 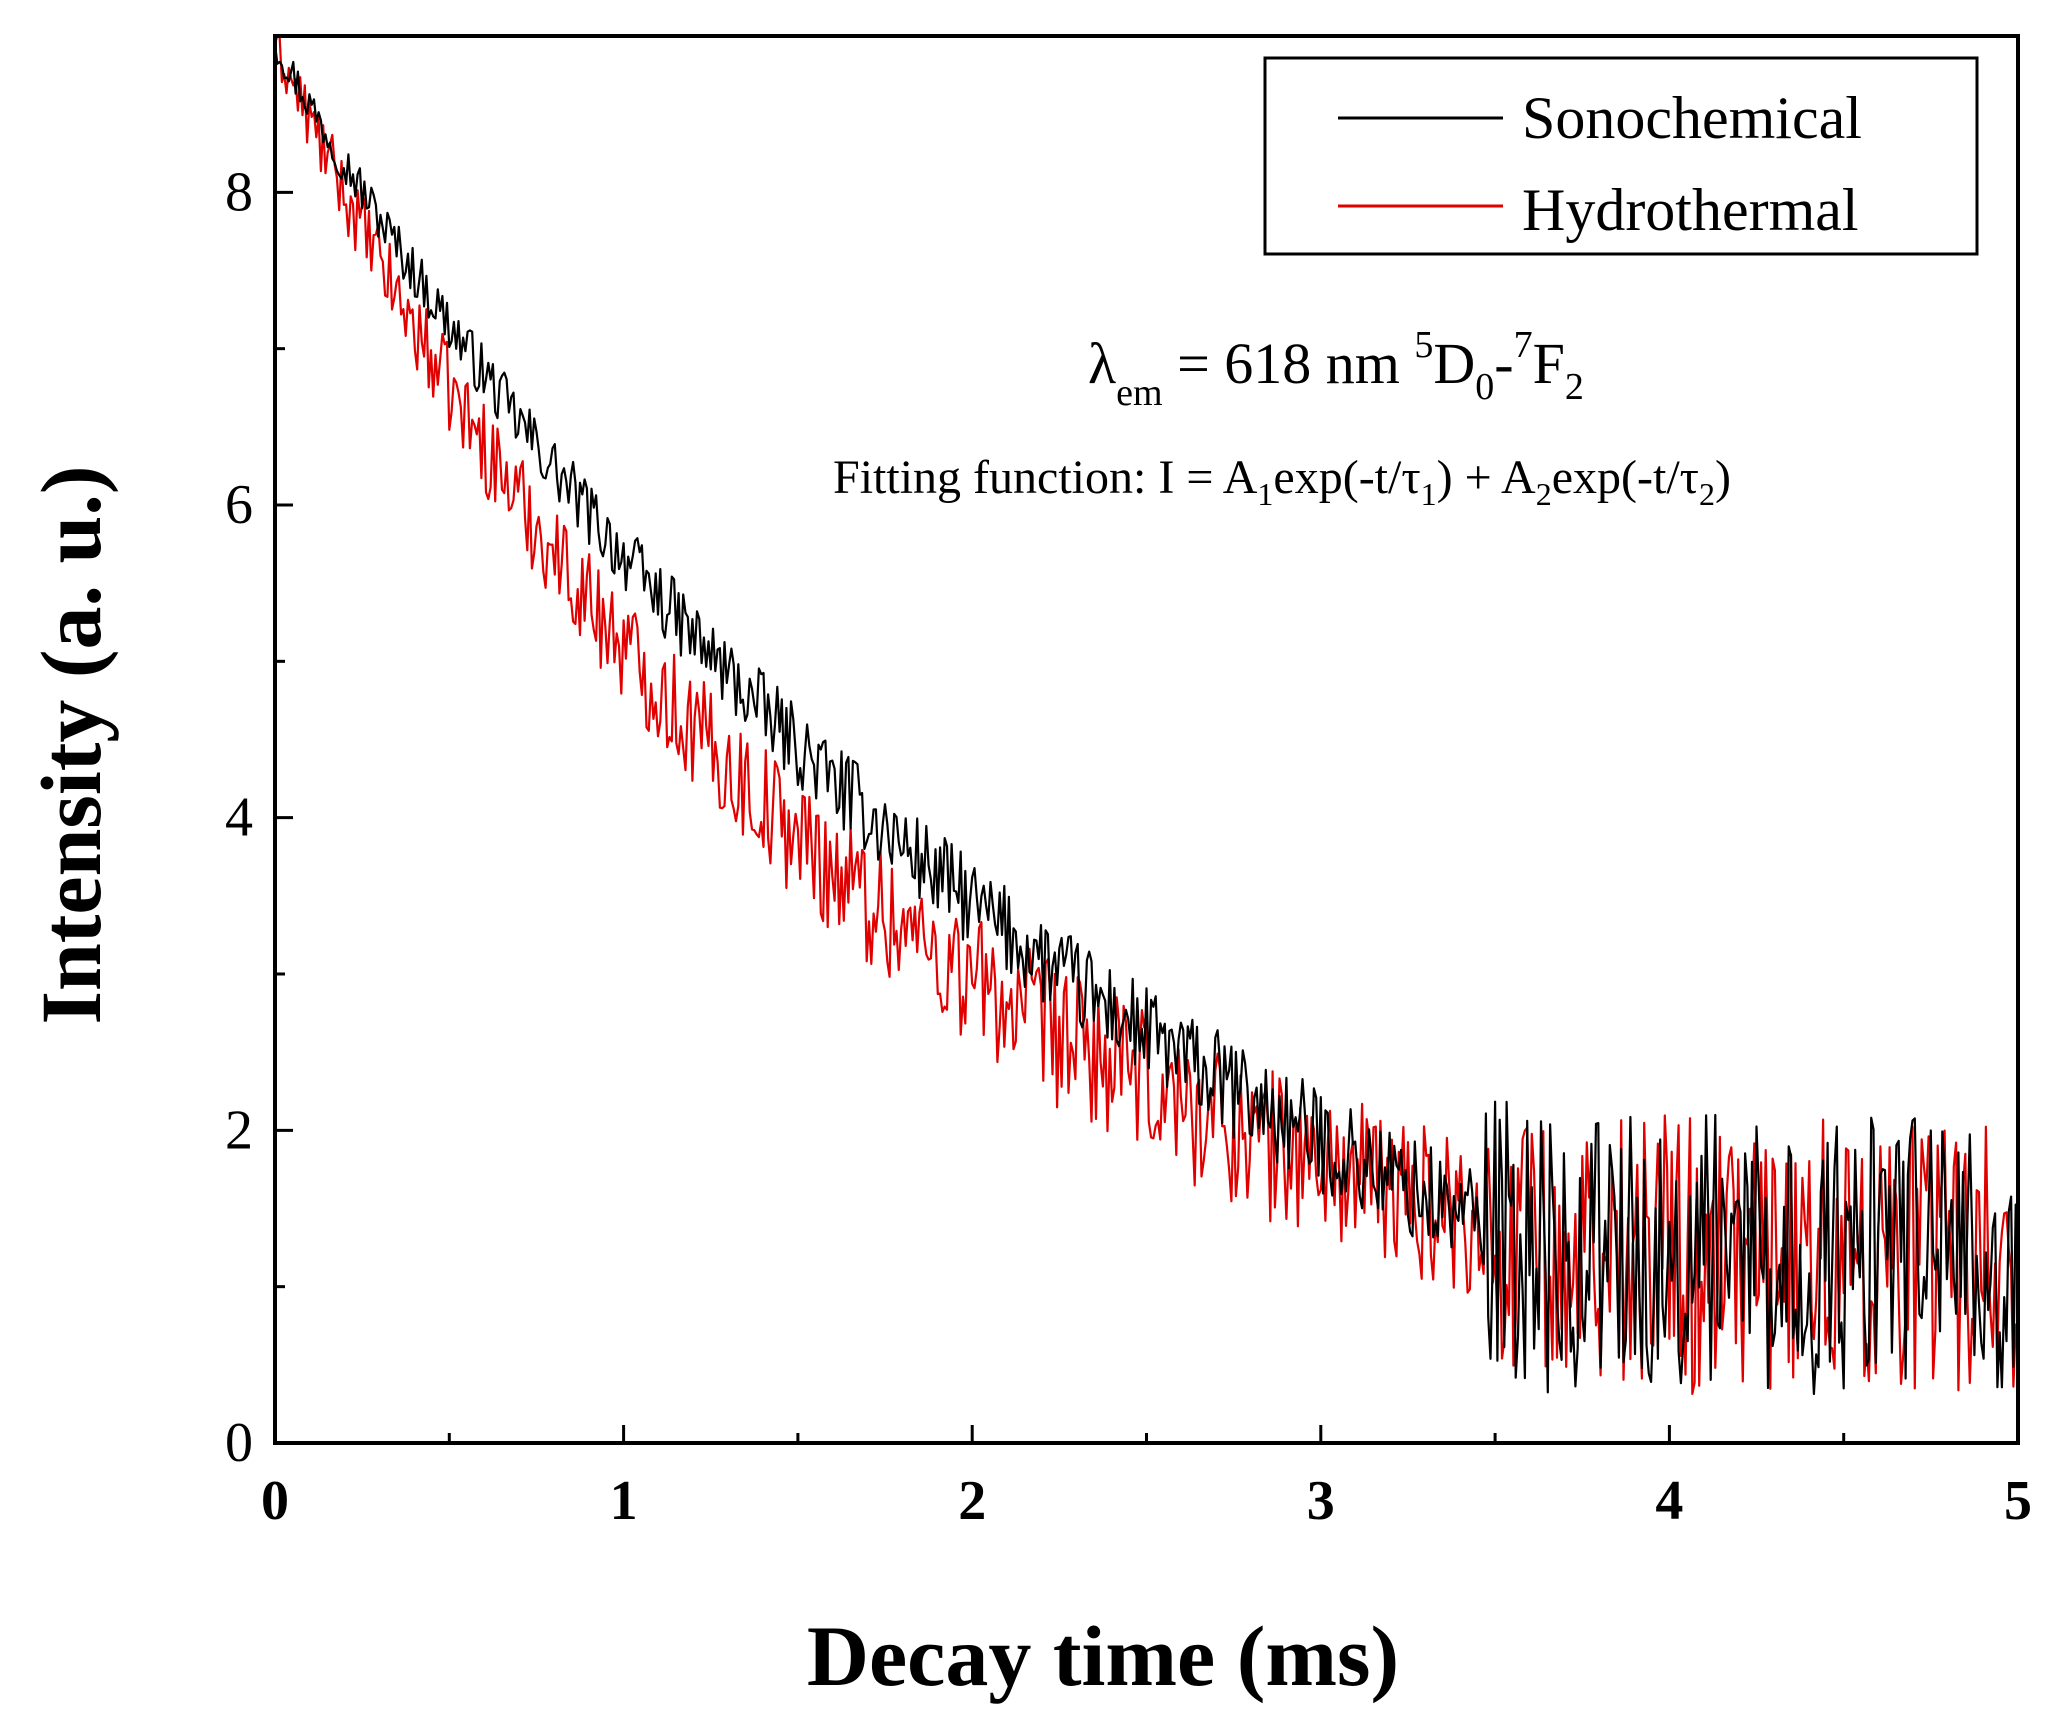 What do you see at coordinates (1321, 1501) in the screenshot?
I see `x-tick-label: 3` at bounding box center [1321, 1501].